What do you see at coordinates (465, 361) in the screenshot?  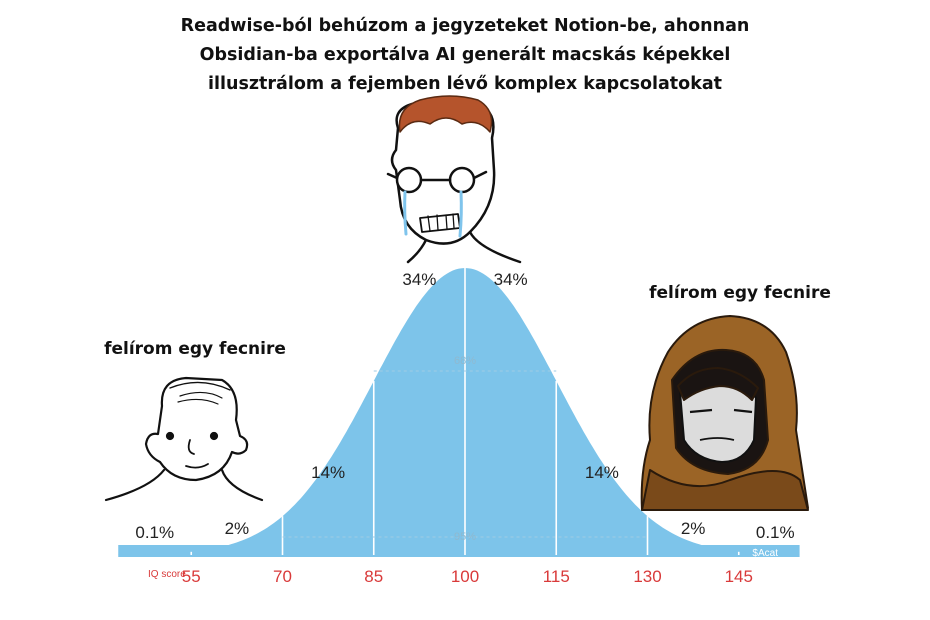 I see `range-label: 68%` at bounding box center [465, 361].